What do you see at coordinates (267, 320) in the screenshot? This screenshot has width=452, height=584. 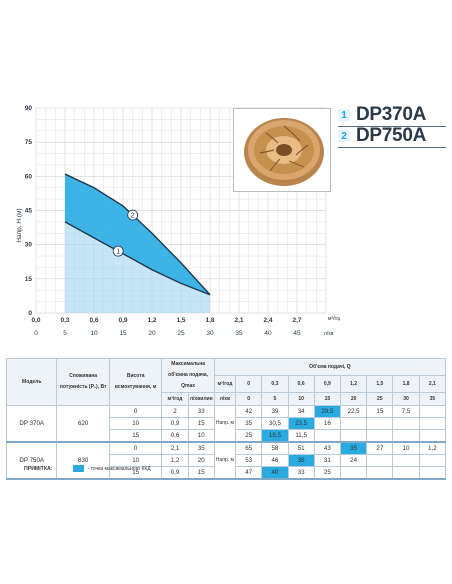 I see `x-tick-label: 2,4` at bounding box center [267, 320].